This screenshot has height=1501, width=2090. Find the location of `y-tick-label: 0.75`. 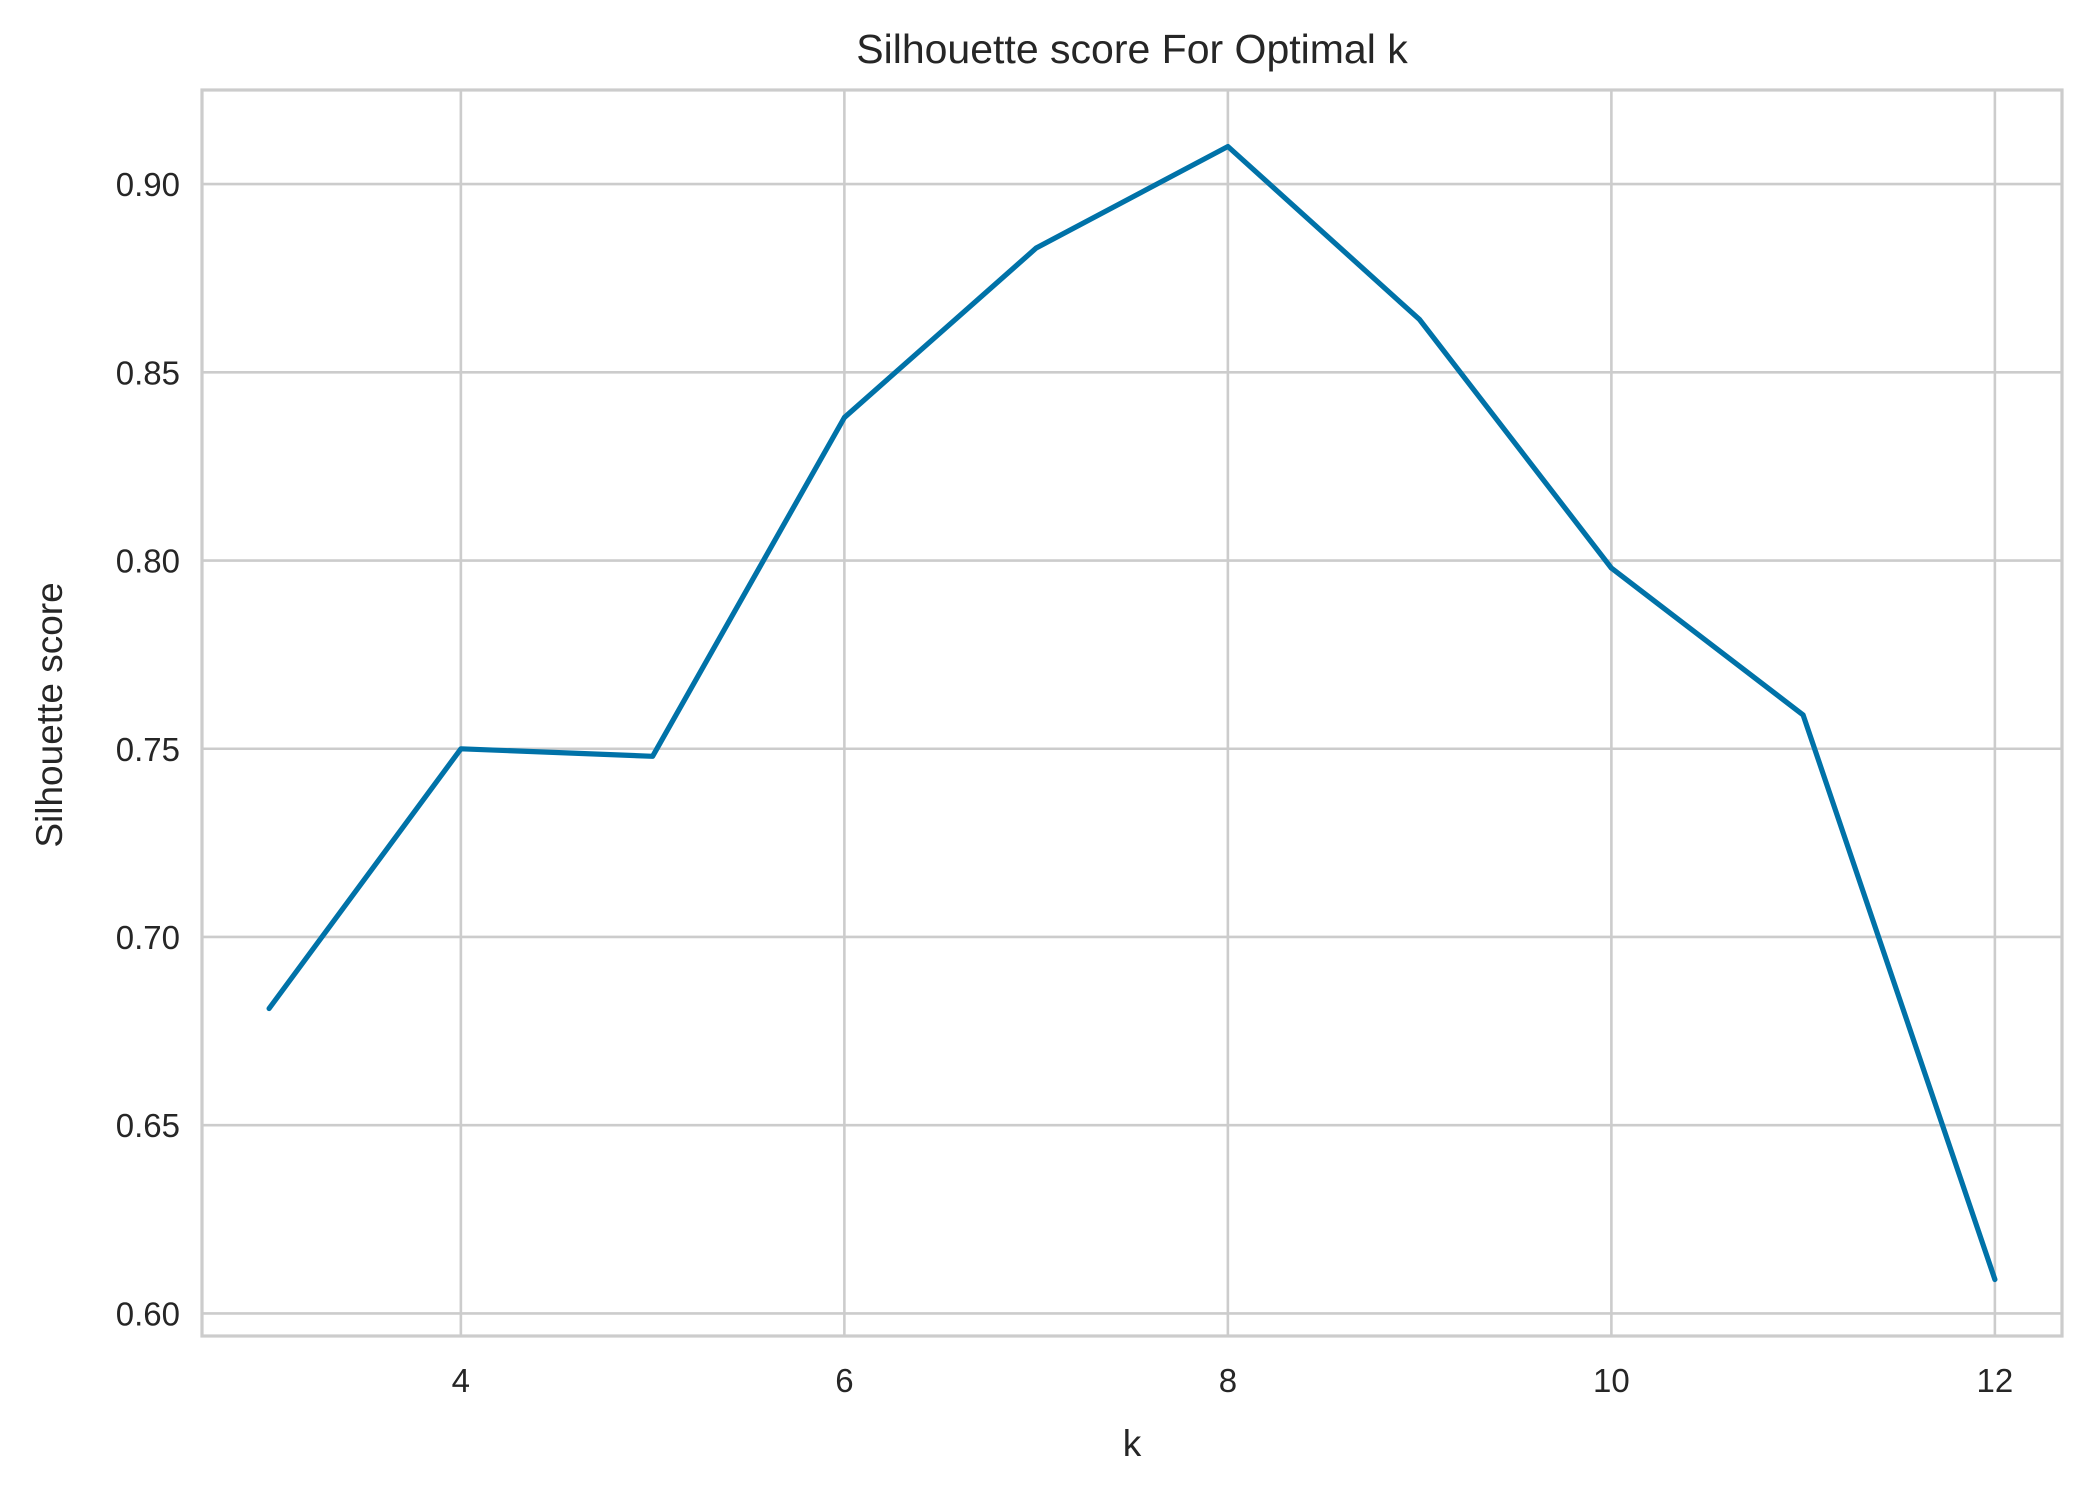

y-tick-label: 0.75 is located at coordinates (148, 749).